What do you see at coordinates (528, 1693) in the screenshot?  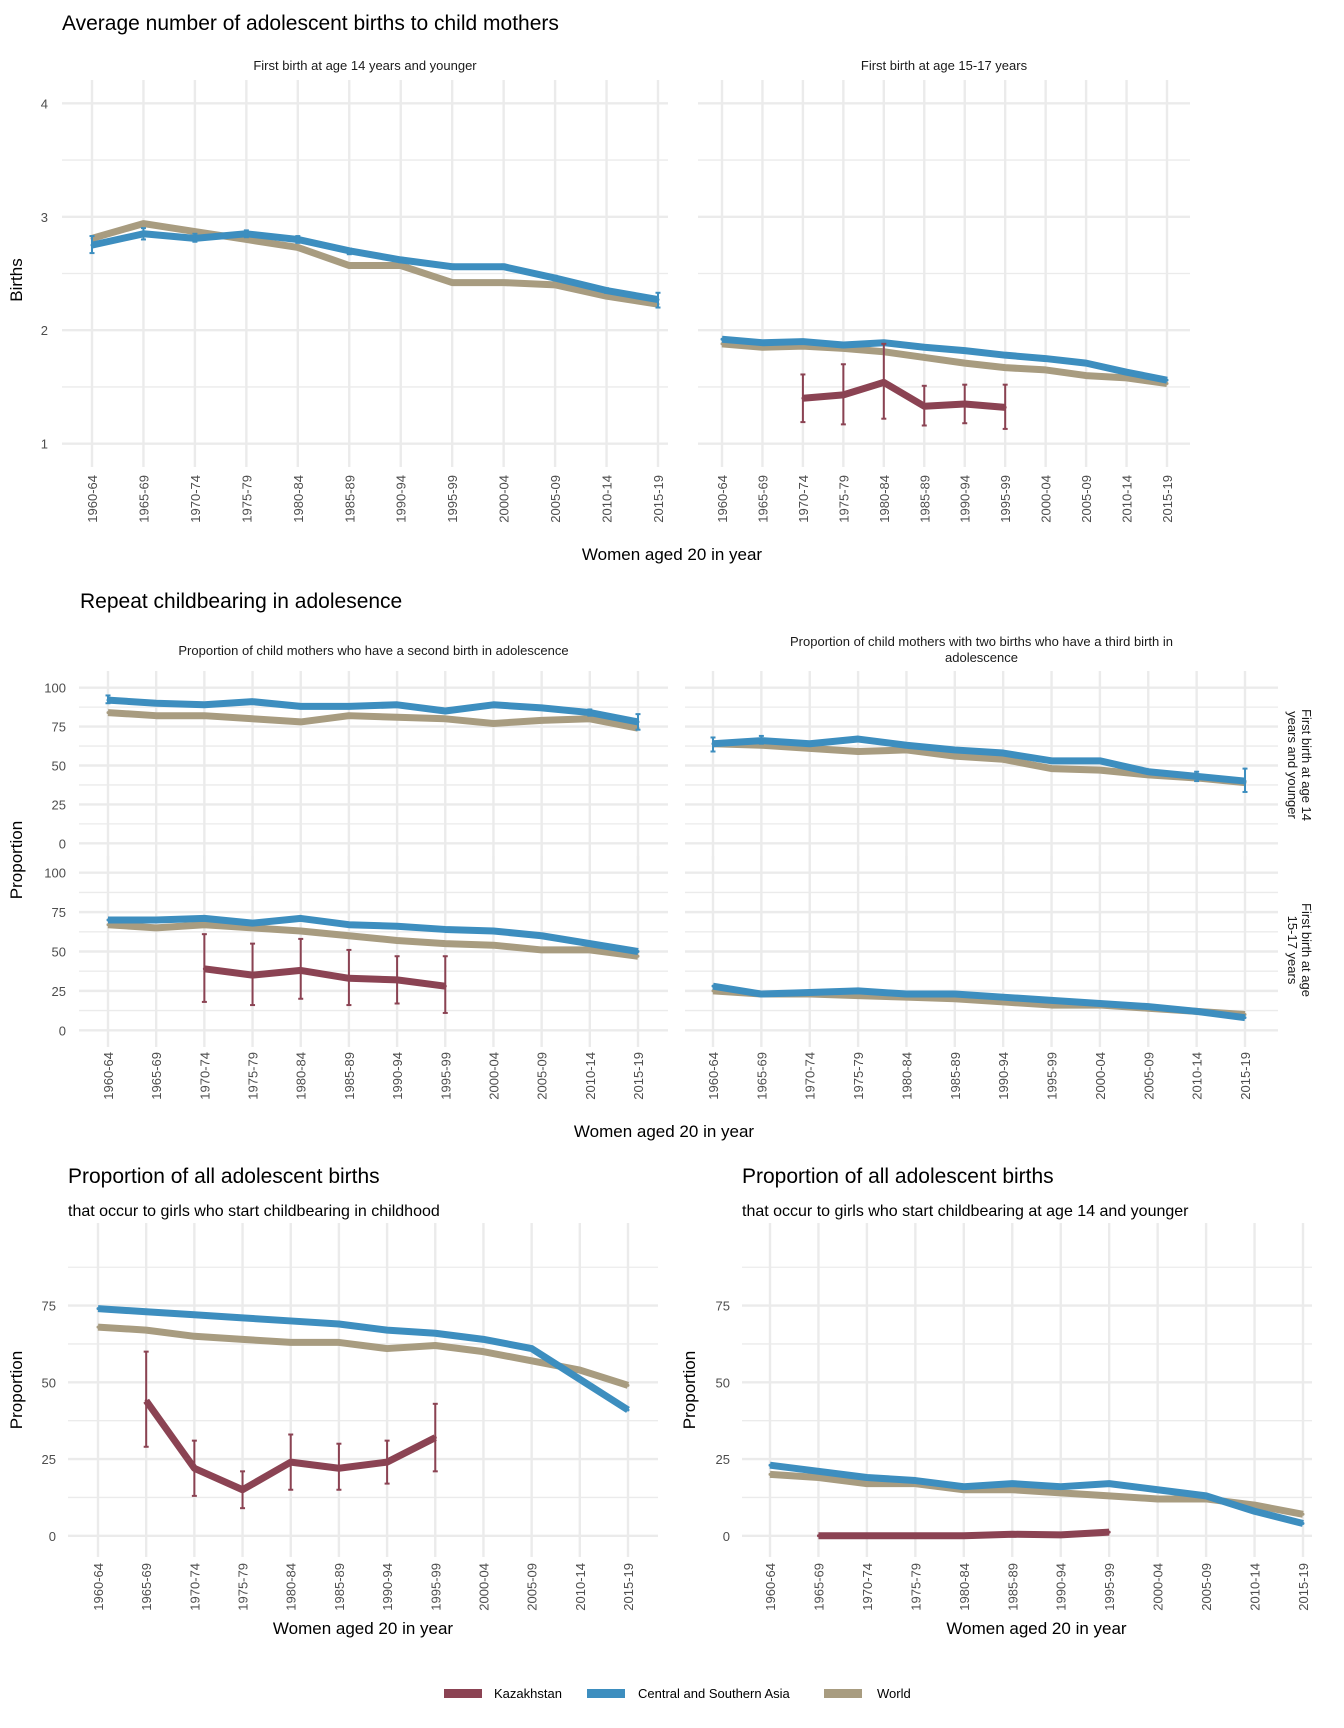 I see `legend-label-kazakhstan: Kazakhstan` at bounding box center [528, 1693].